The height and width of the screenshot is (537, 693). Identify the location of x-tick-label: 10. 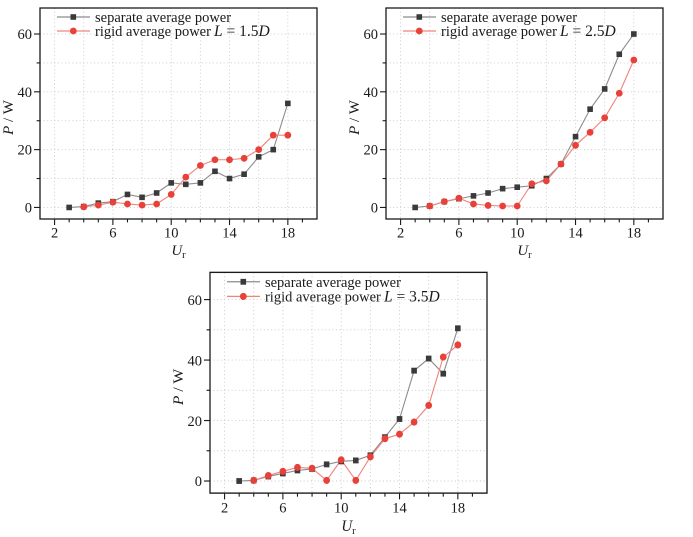
(171, 234).